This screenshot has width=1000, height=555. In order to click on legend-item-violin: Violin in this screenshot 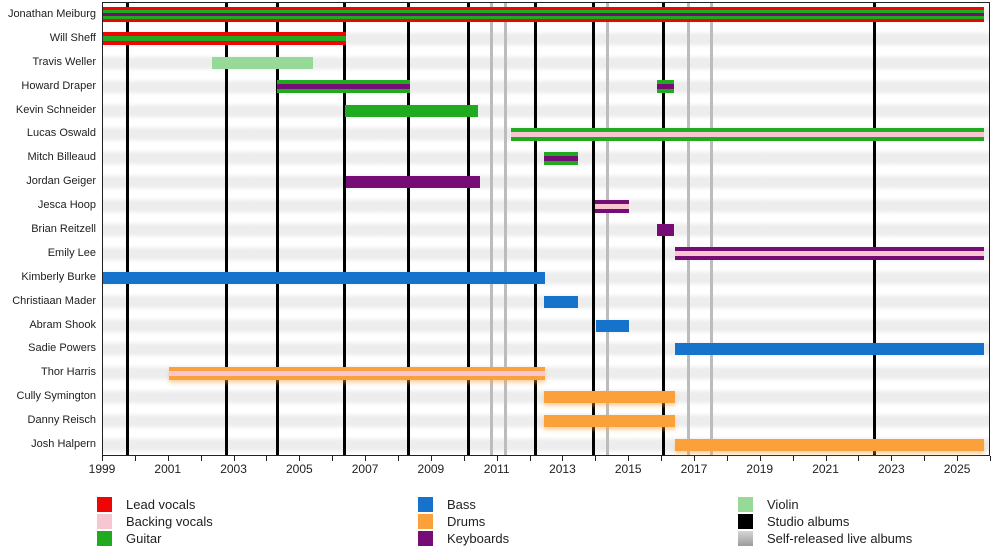, I will do `click(825, 504)`.